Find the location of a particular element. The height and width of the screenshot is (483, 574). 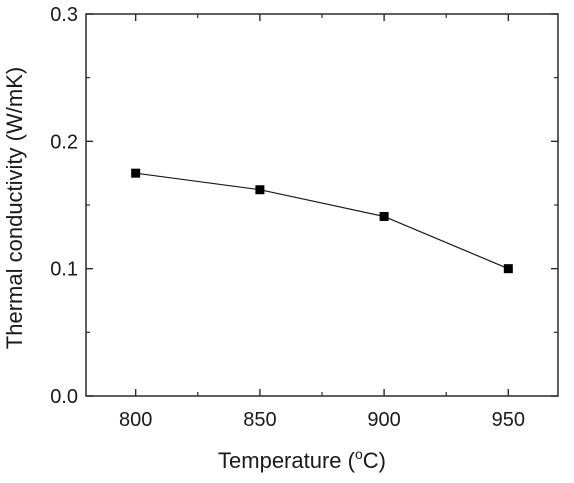

x-axis-label-main: Temperature ( is located at coordinates (287, 460).